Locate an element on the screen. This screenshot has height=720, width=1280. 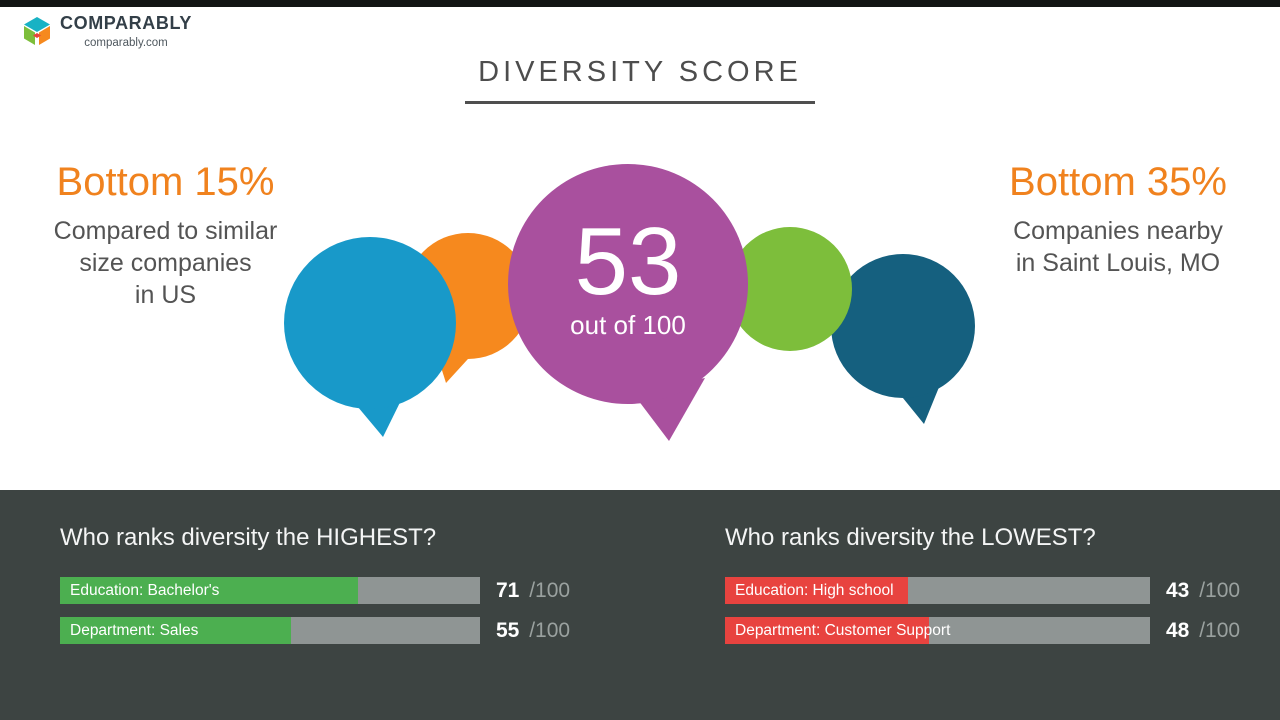
callout-right-headline: Bottom 35% is located at coordinates (1118, 182).